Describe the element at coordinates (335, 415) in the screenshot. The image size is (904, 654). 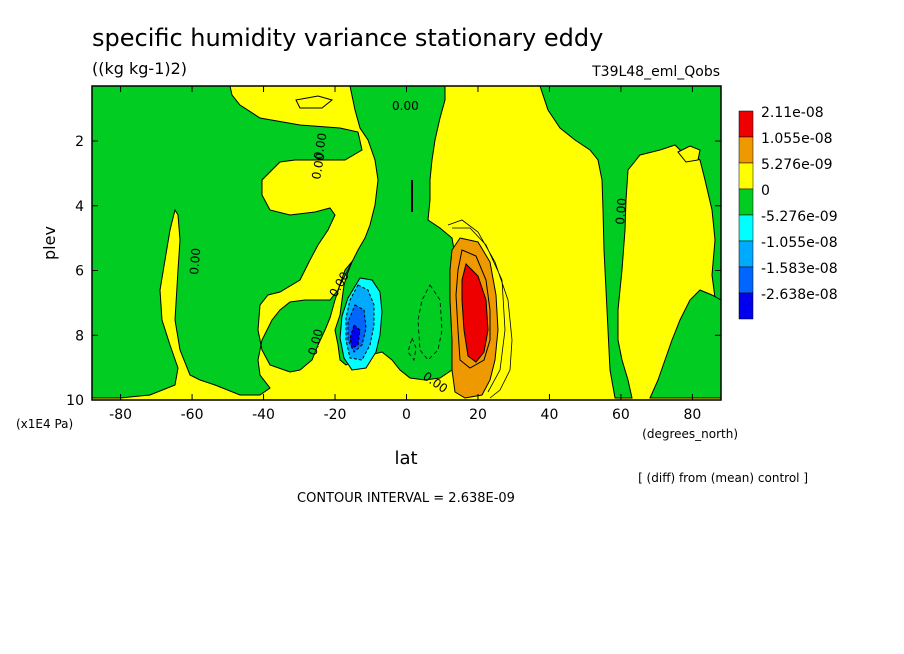
I see `x-tick-label: -20` at that location.